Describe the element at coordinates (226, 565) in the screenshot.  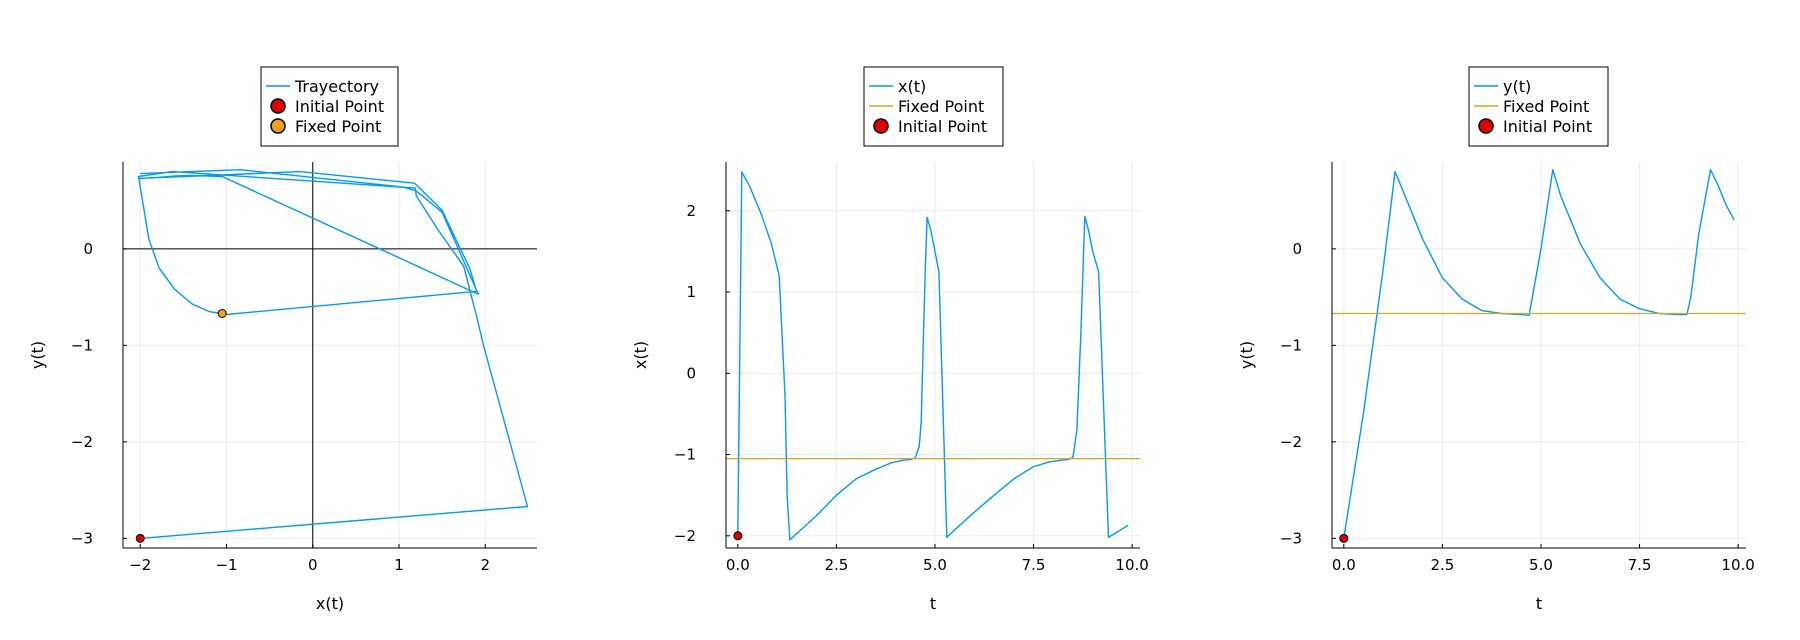
I see `x-tick-label: −1` at that location.